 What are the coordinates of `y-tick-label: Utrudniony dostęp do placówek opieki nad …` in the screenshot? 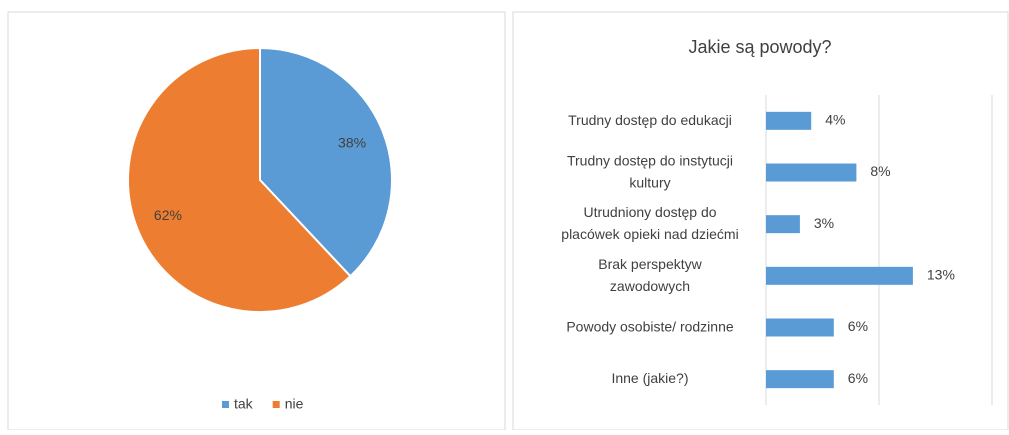 It's located at (649, 223).